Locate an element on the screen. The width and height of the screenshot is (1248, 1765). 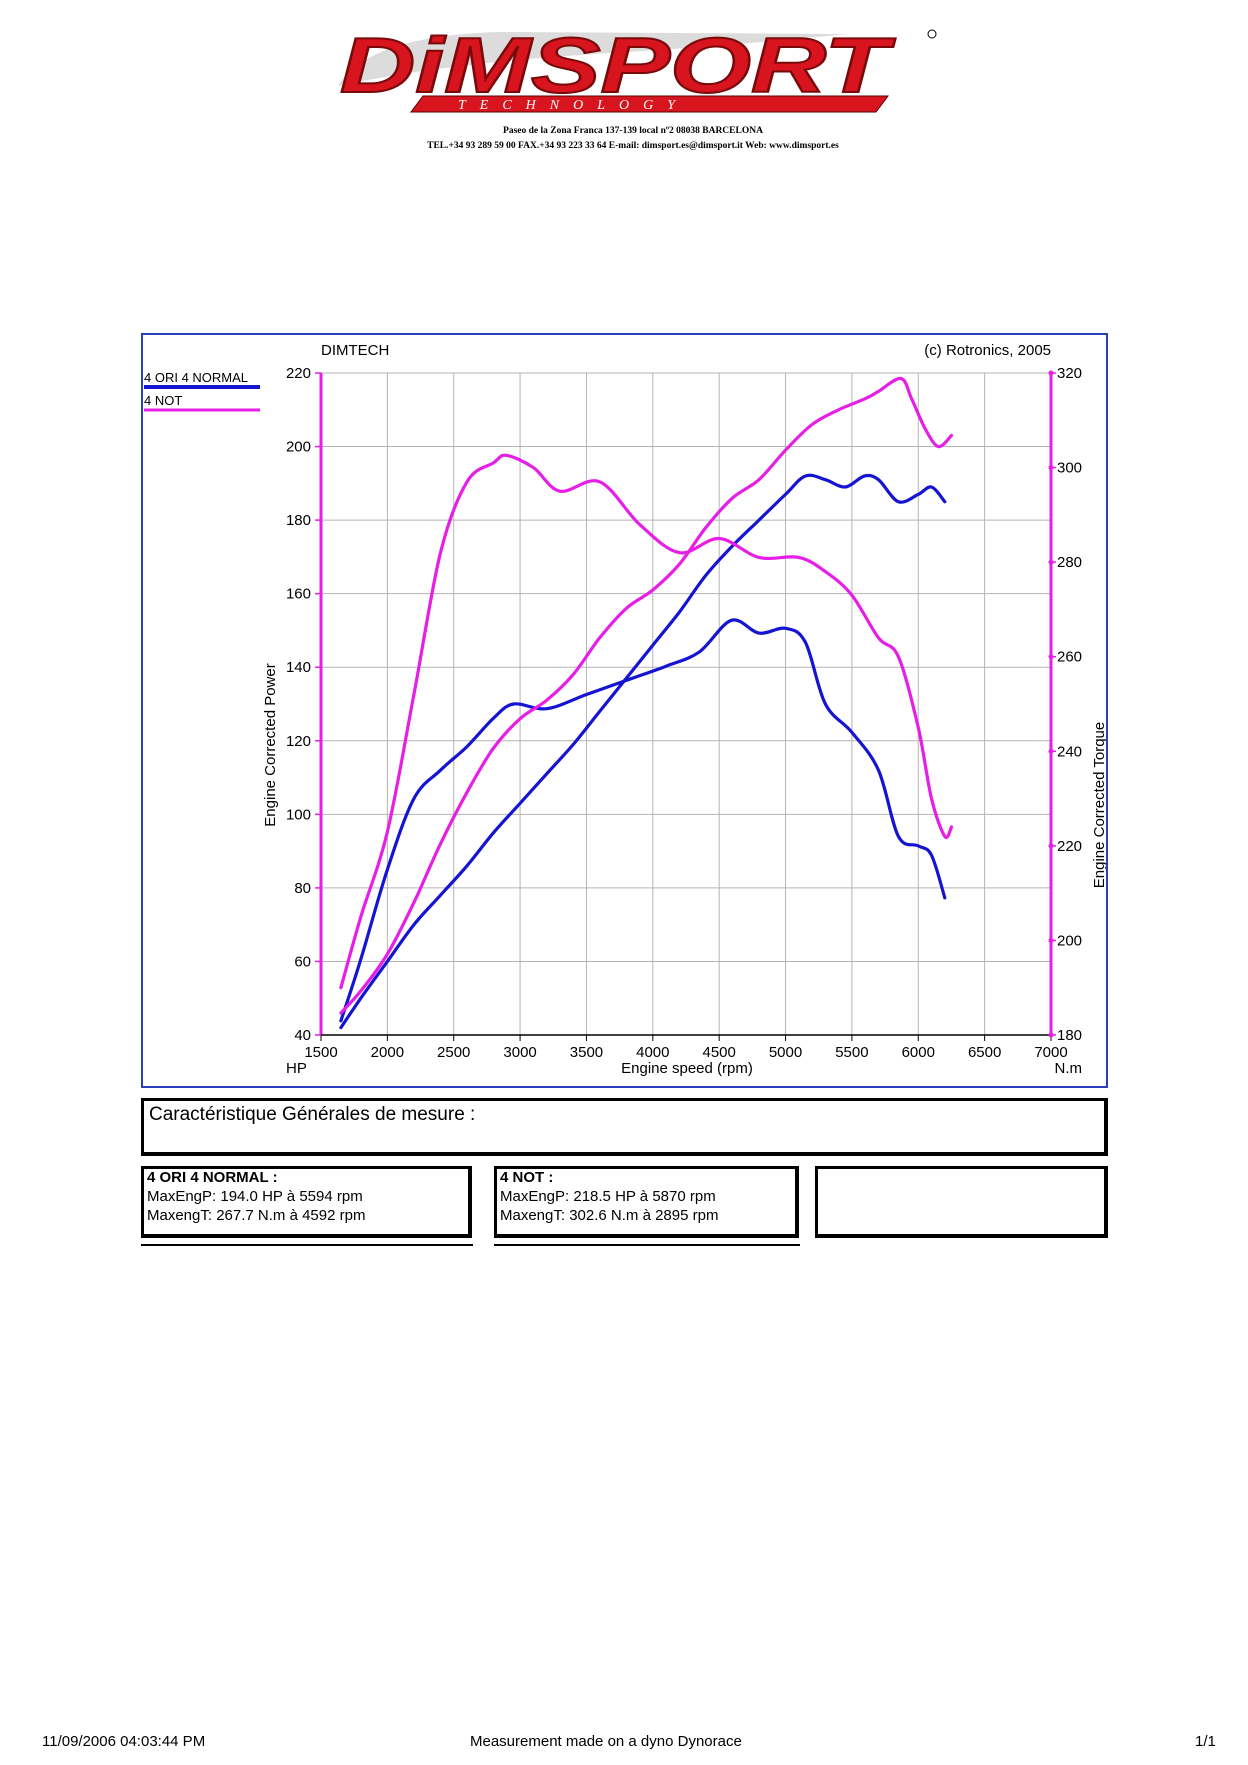
chart-title-right: (c) Rotronics, 2005 is located at coordinates (987, 350).